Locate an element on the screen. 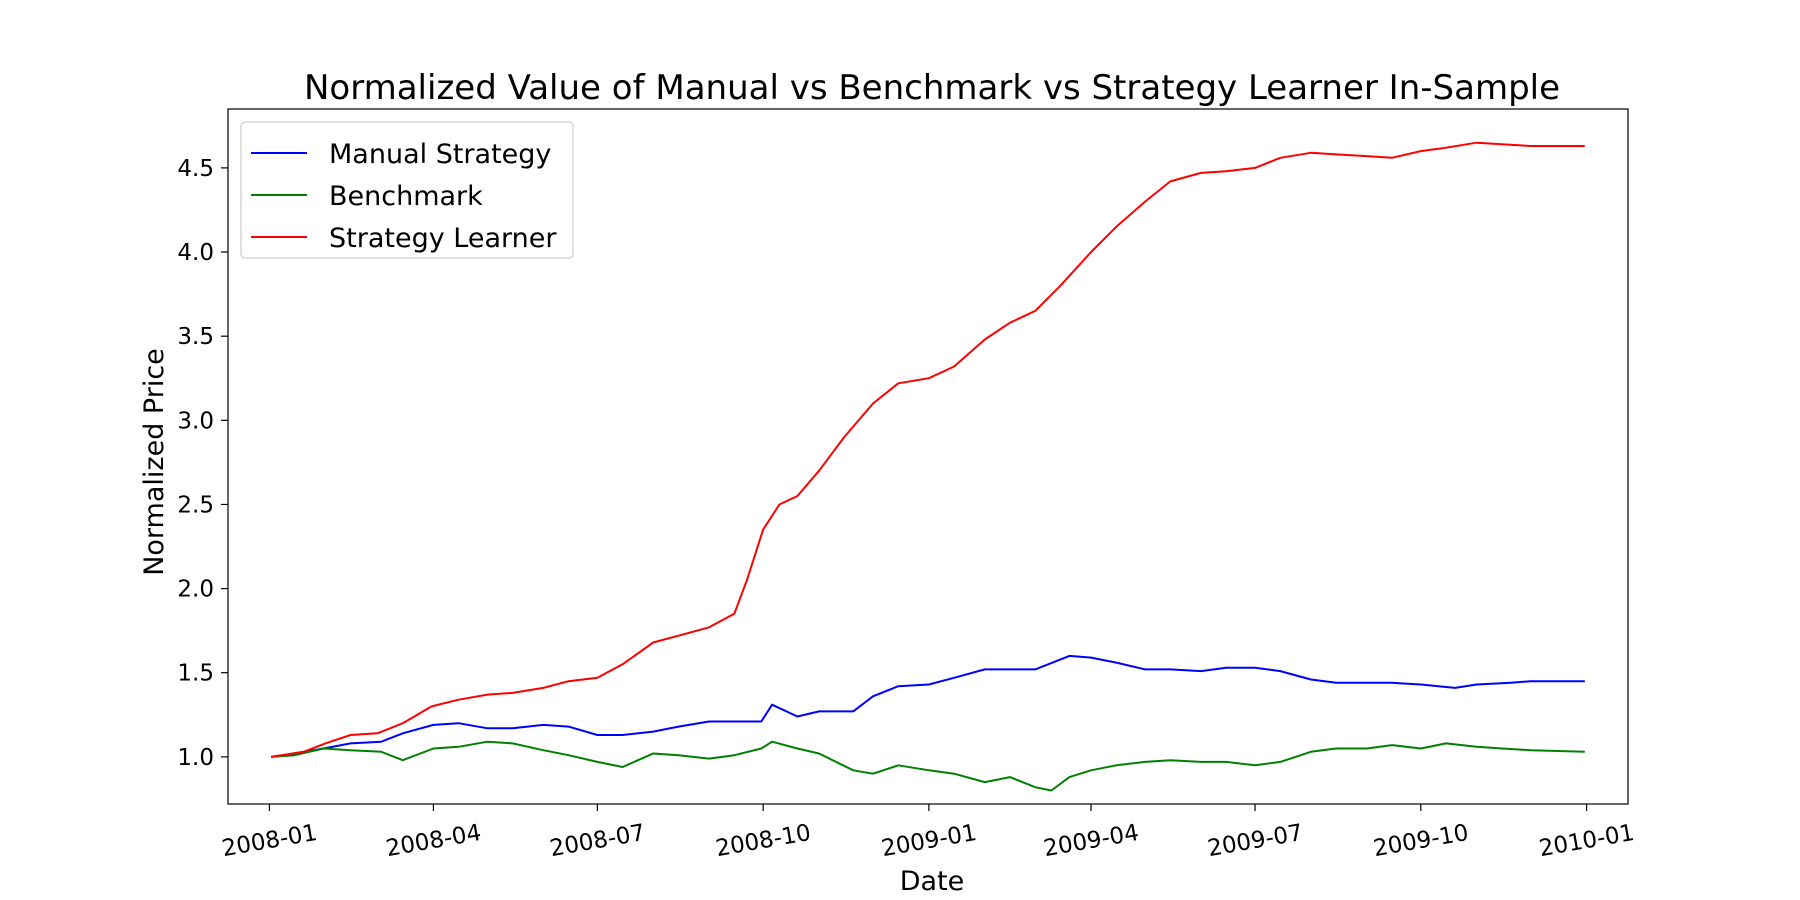 This screenshot has height=900, width=1800. series-line-manual-strategy is located at coordinates (928, 706).